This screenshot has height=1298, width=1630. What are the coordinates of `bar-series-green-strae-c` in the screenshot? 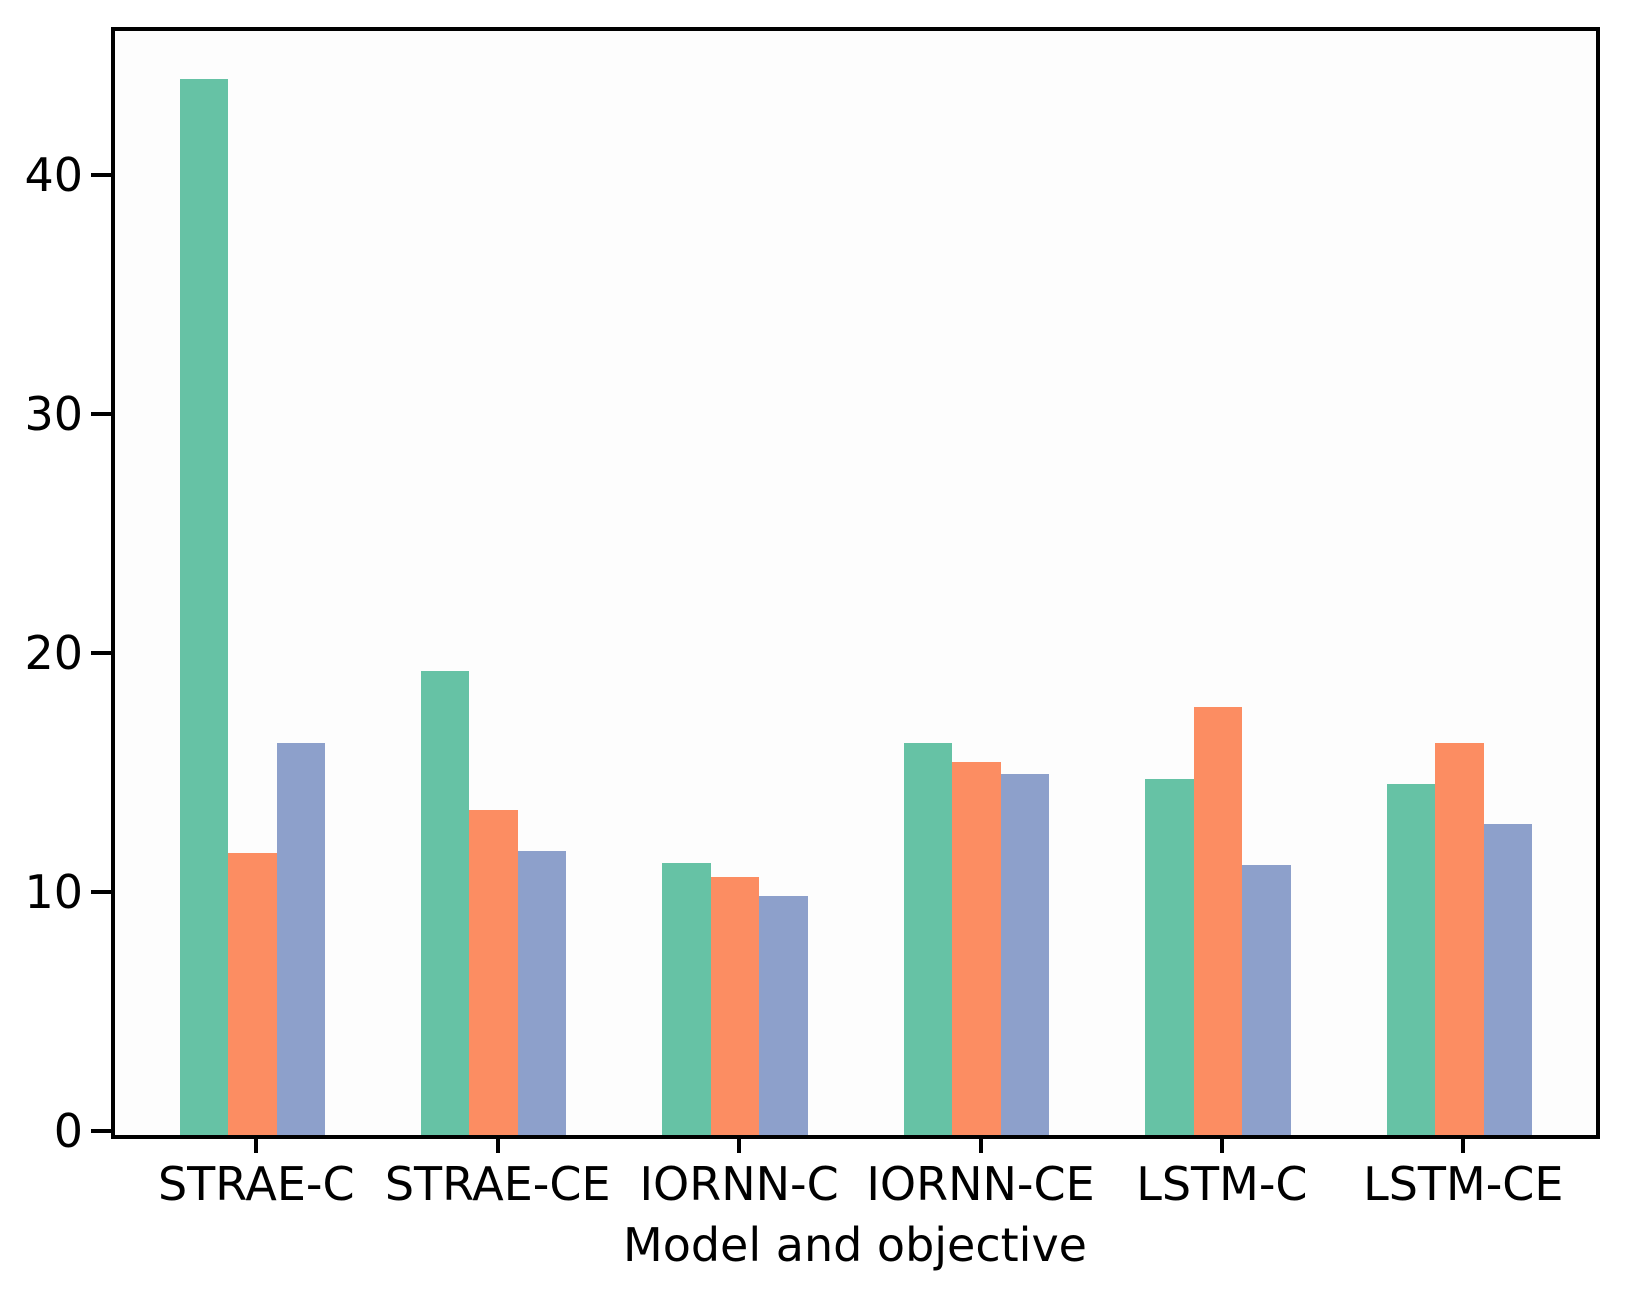 It's located at (204, 606).